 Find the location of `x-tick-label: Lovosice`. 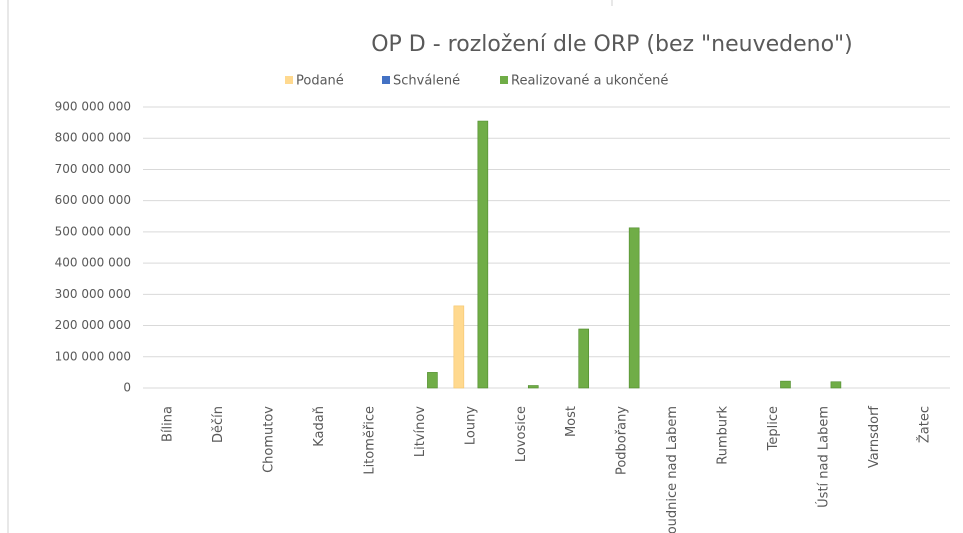

x-tick-label: Lovosice is located at coordinates (521, 434).